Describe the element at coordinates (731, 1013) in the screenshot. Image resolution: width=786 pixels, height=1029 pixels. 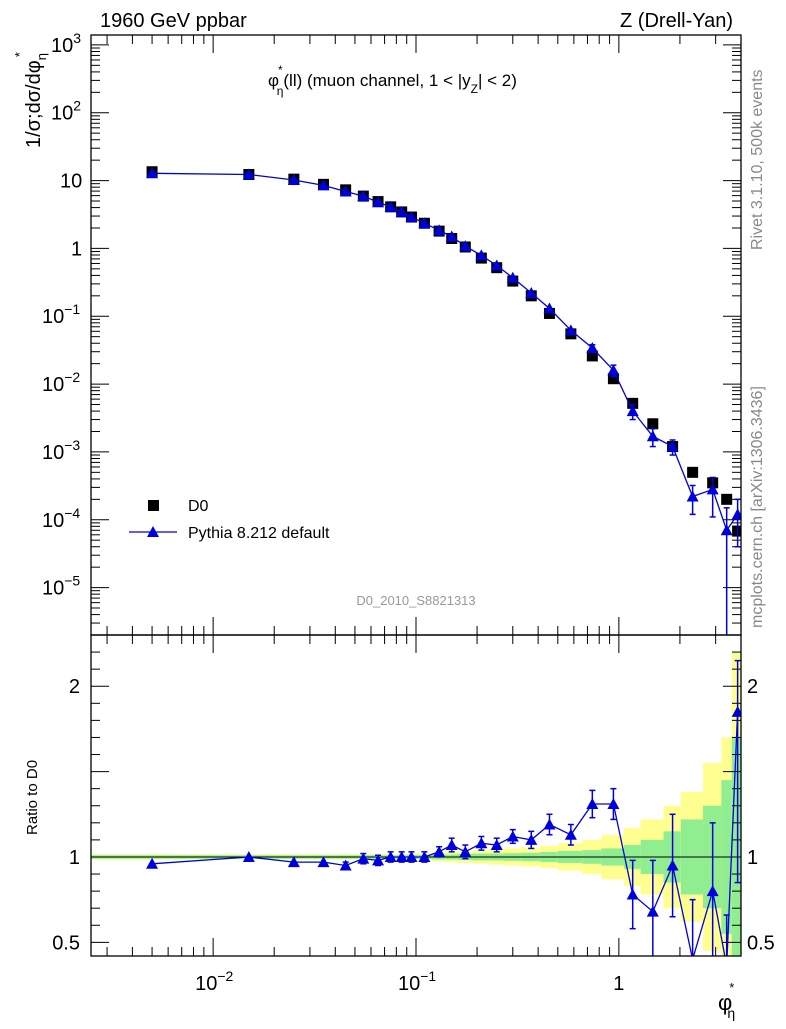
I see `xlabel-sub: η` at that location.